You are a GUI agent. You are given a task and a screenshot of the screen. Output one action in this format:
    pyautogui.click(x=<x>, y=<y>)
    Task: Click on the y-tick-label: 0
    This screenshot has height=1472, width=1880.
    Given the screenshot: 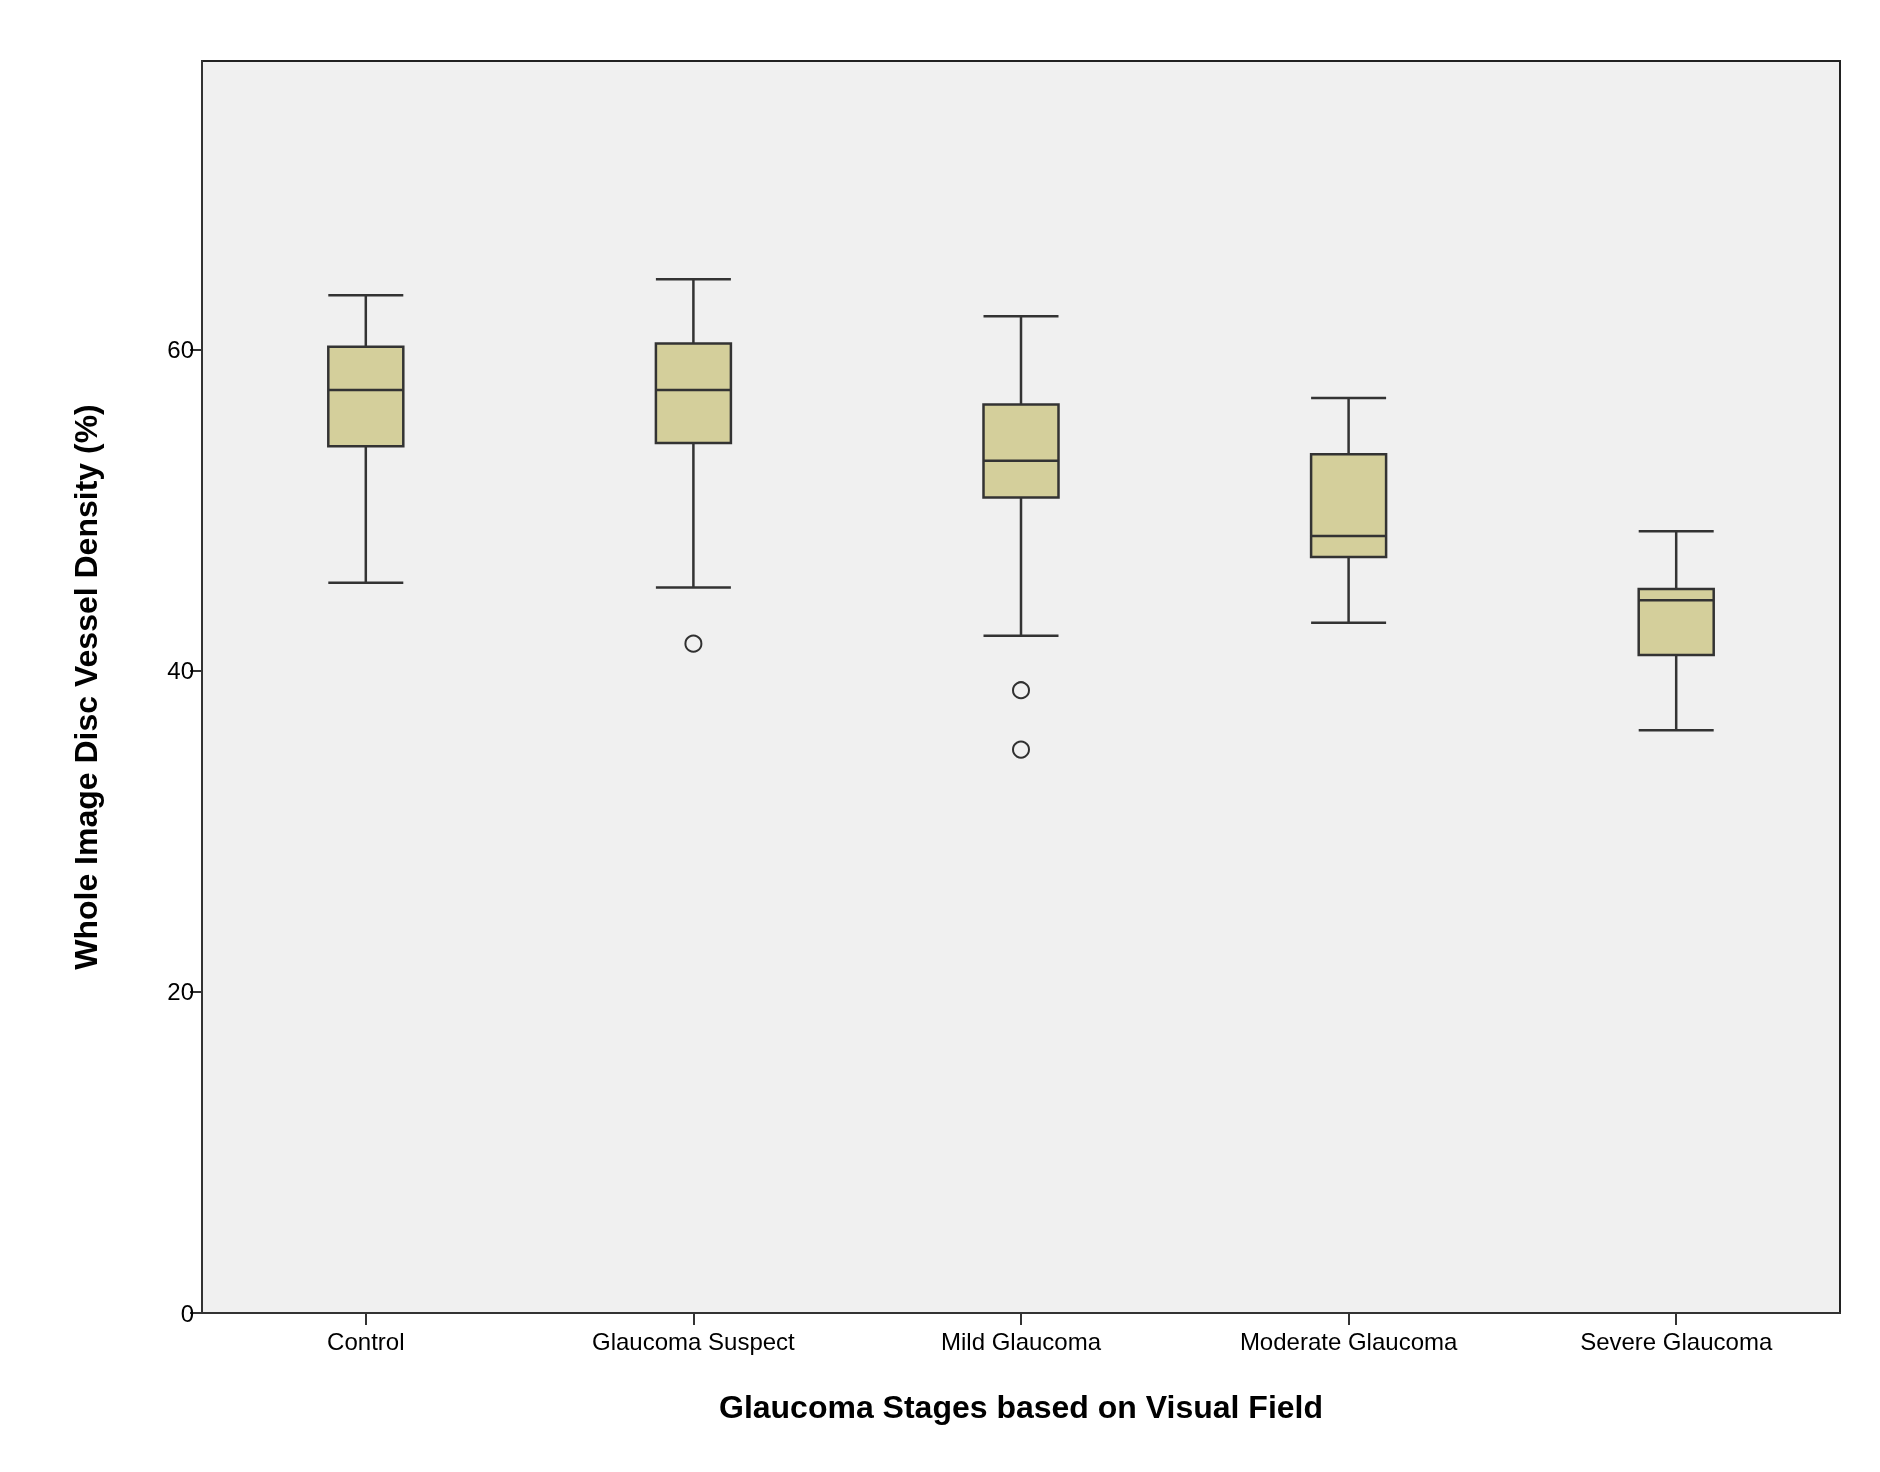 What is the action you would take?
    pyautogui.click(x=187, y=1313)
    